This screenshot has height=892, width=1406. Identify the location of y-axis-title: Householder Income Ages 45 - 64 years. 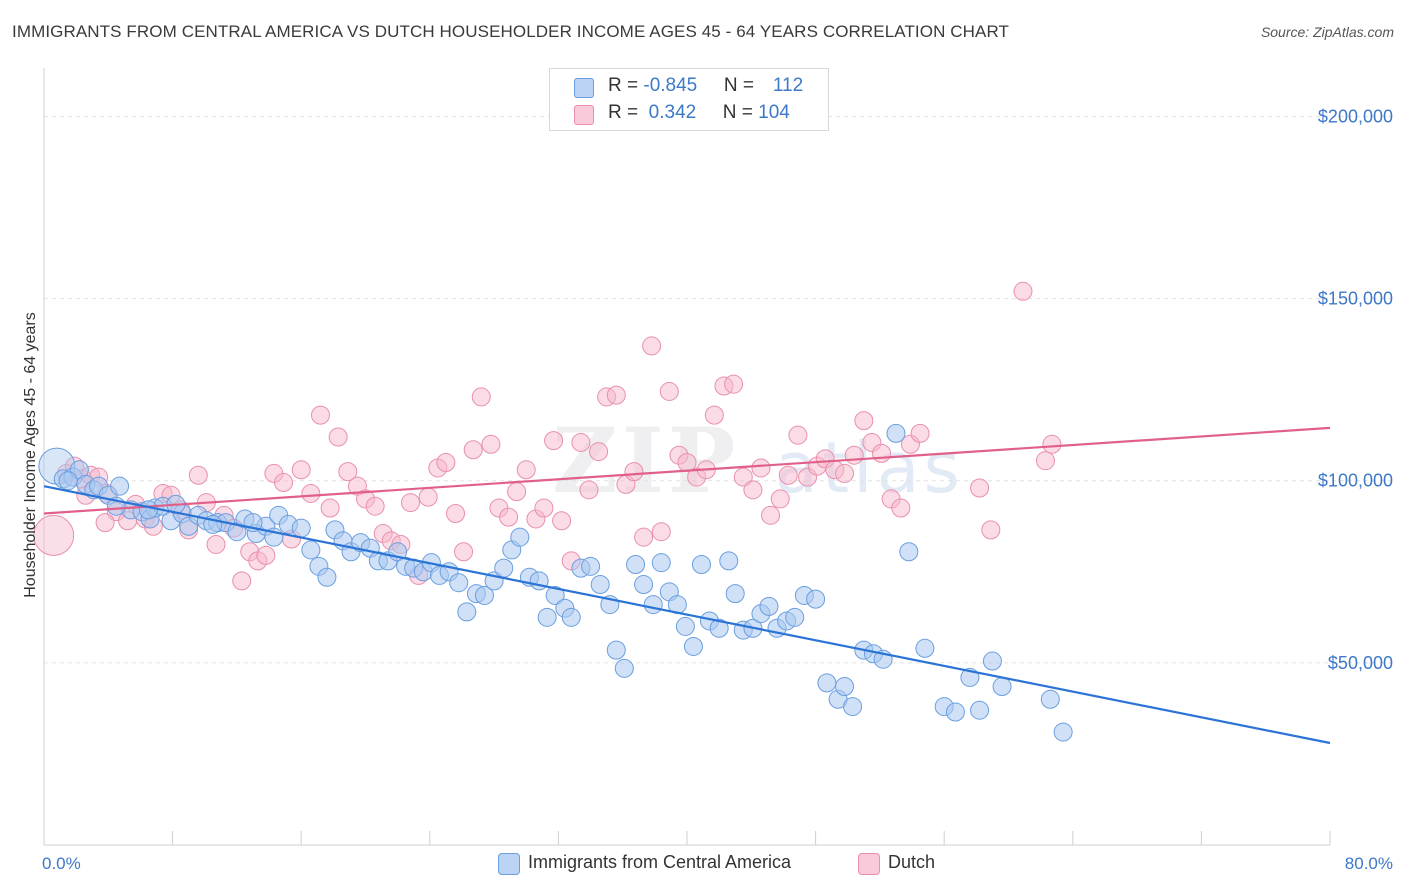
(30, 455).